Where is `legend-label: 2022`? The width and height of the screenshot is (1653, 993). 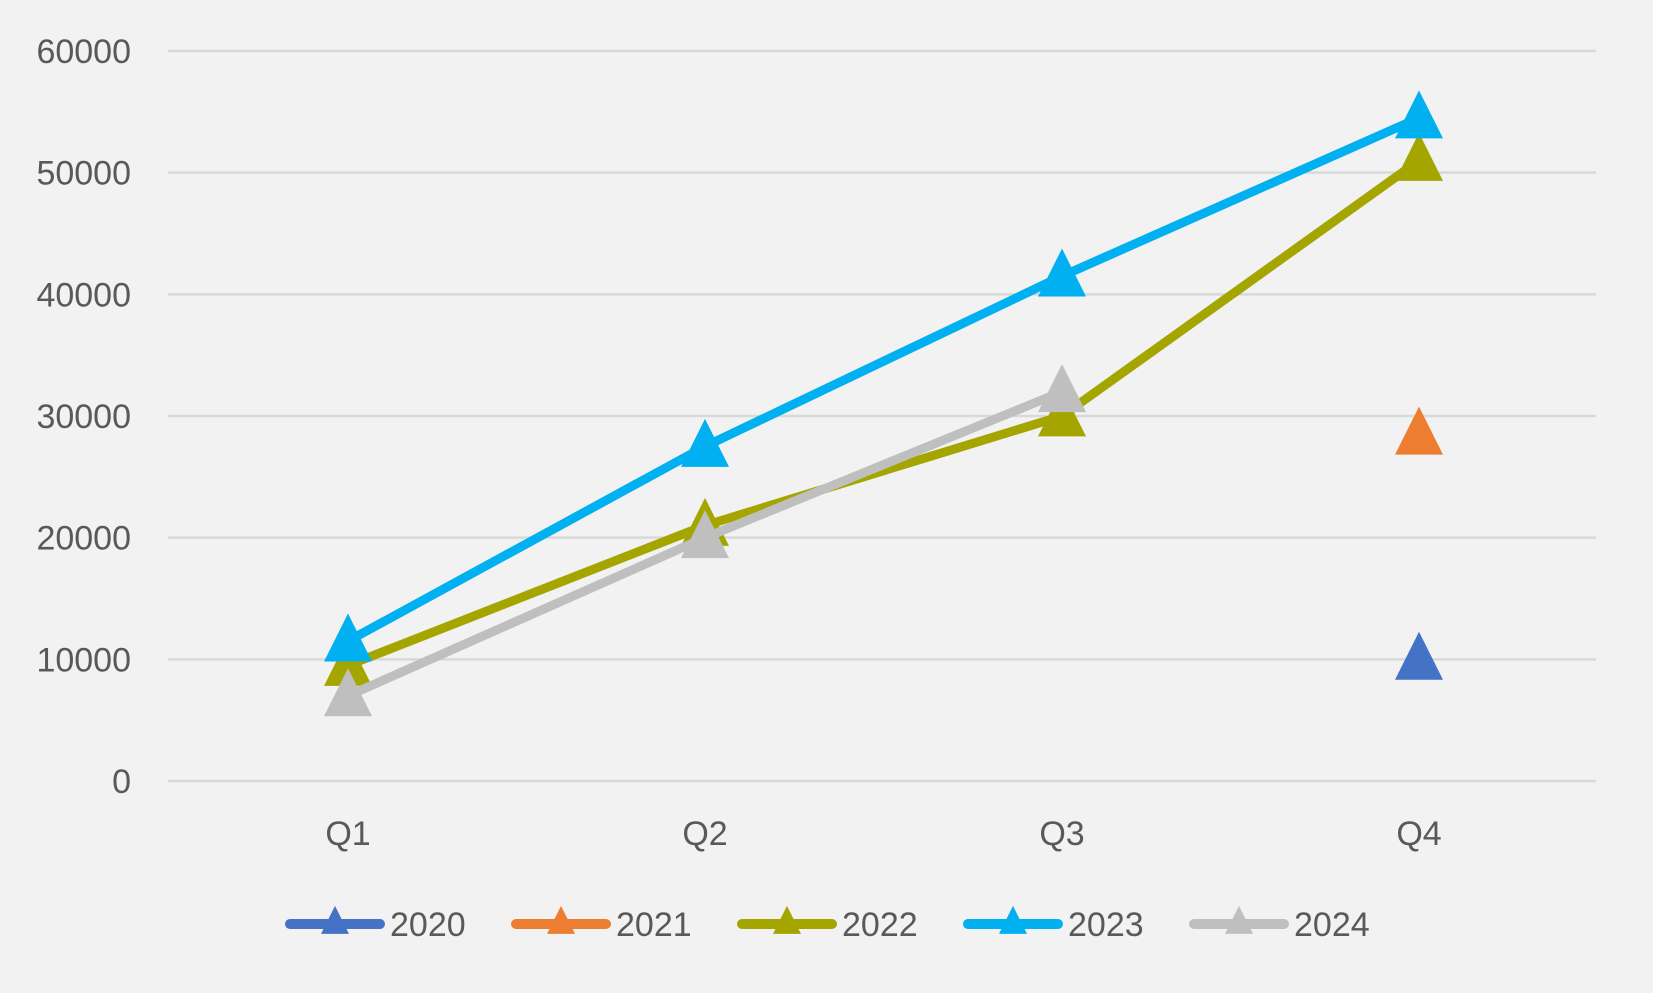 legend-label: 2022 is located at coordinates (880, 925).